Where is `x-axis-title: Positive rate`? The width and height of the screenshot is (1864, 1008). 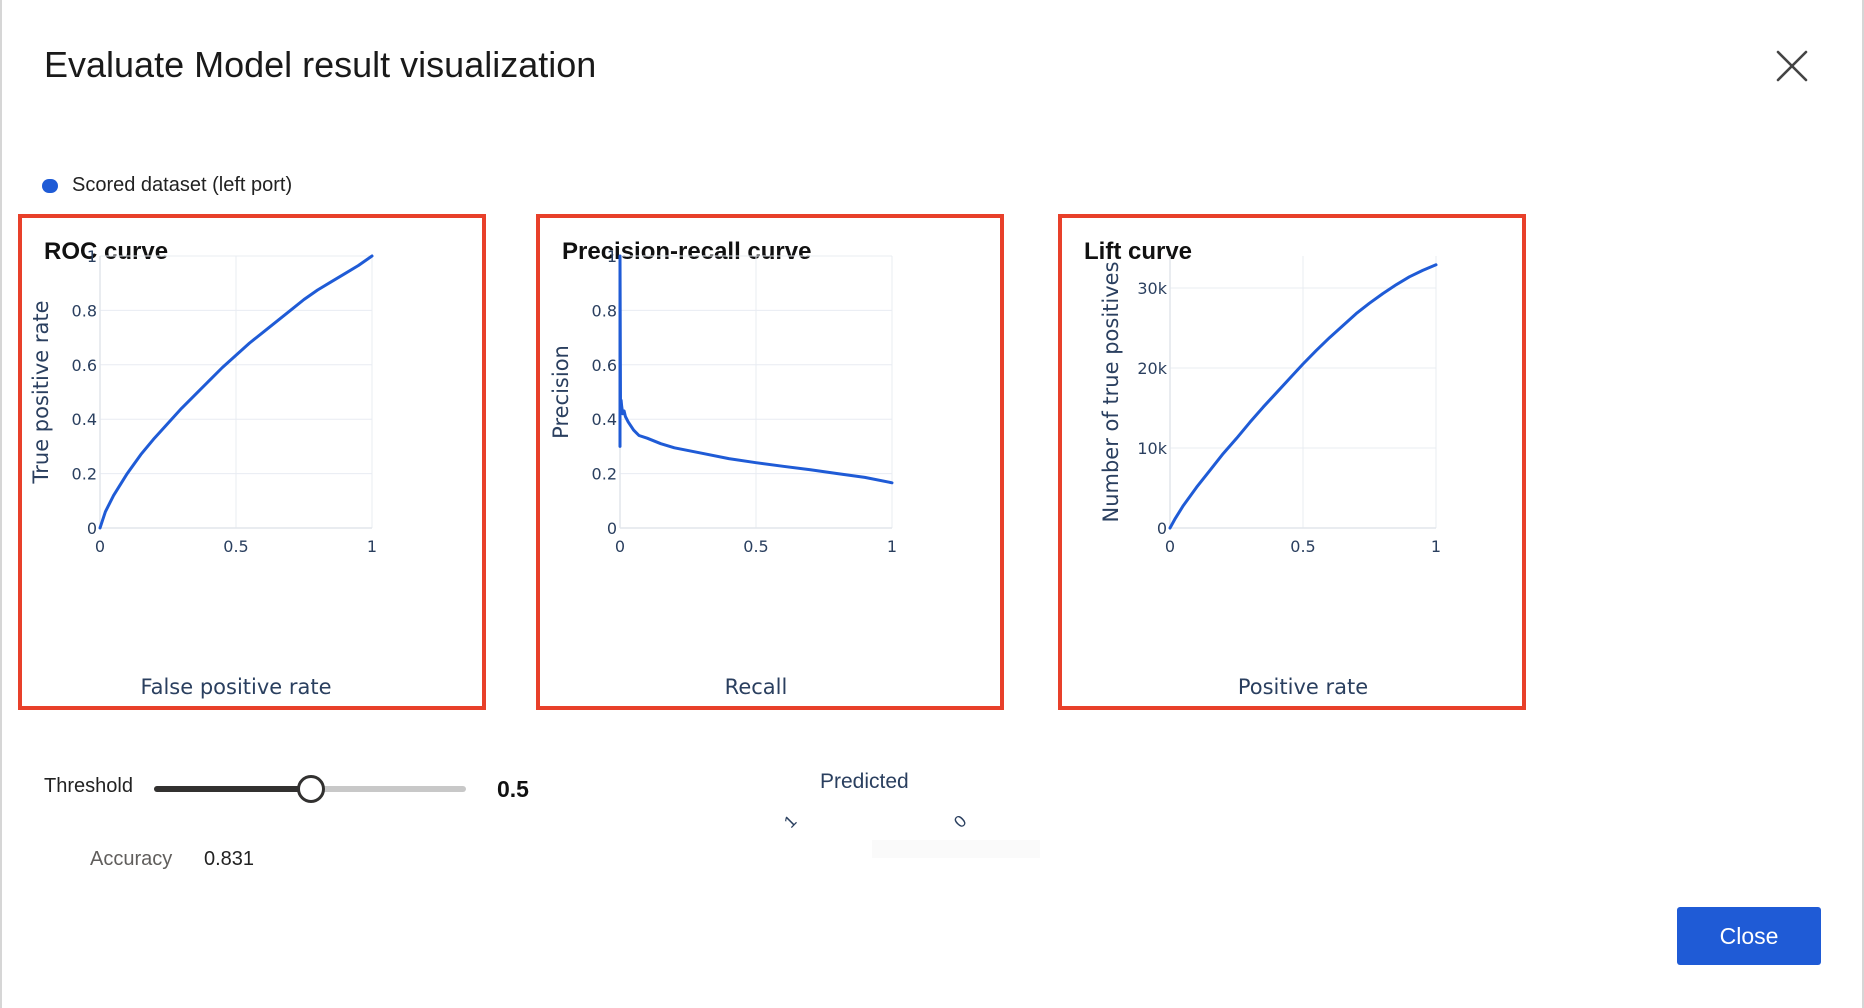 x-axis-title: Positive rate is located at coordinates (1303, 687).